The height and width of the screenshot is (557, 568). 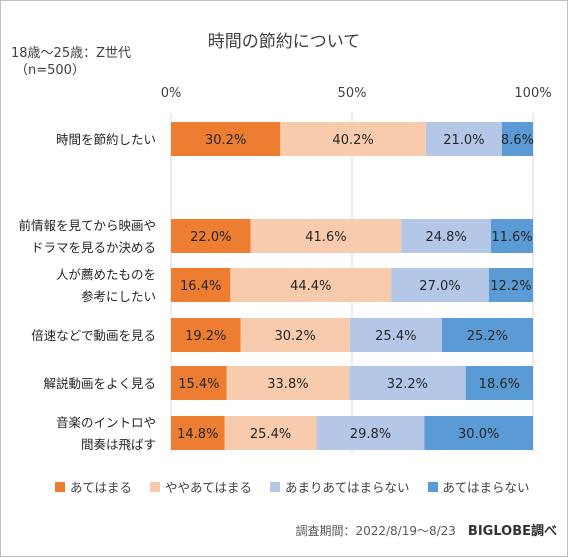 I want to click on source-brand: BIGLOBE調べ, so click(x=512, y=531).